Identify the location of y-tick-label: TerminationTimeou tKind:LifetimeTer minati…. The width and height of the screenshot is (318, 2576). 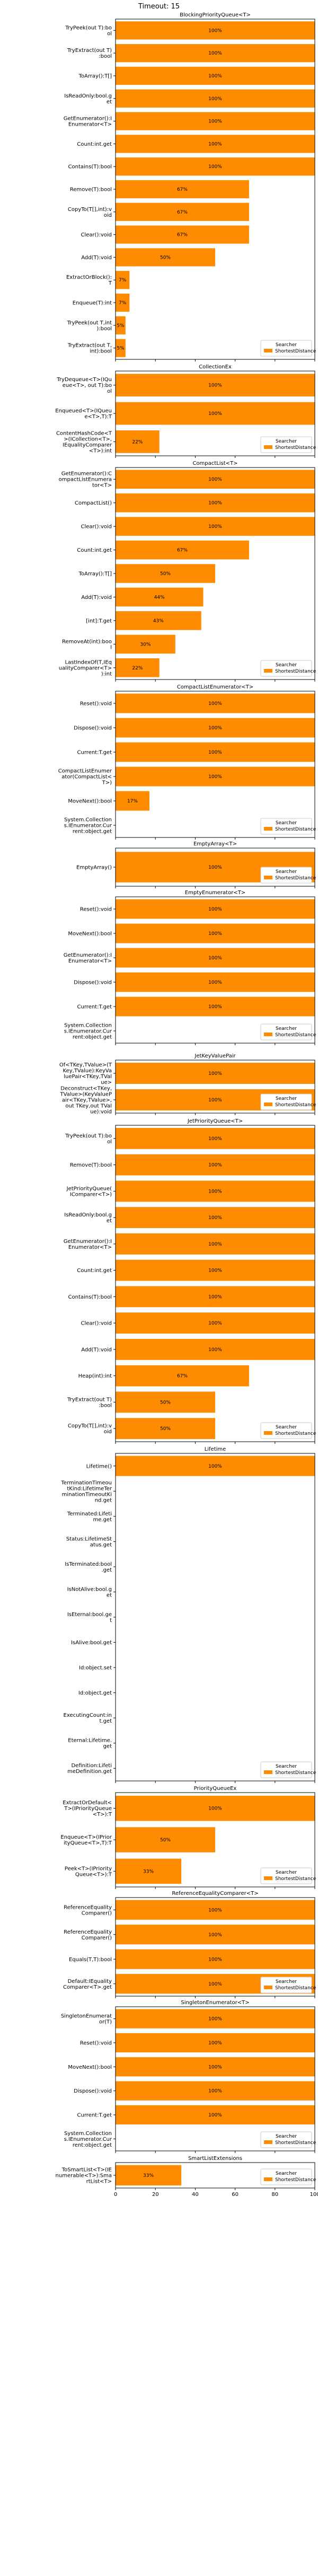
(86, 1491).